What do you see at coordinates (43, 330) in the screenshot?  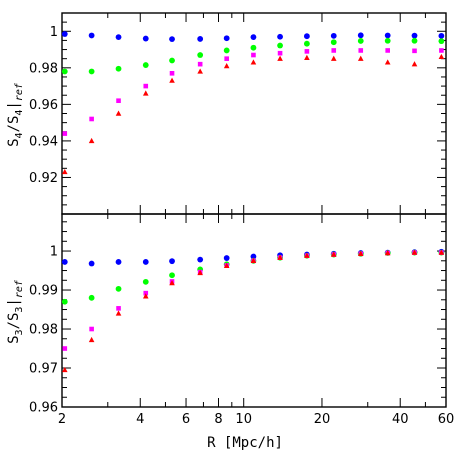 I see `y-tick-label-s3: 0.98` at bounding box center [43, 330].